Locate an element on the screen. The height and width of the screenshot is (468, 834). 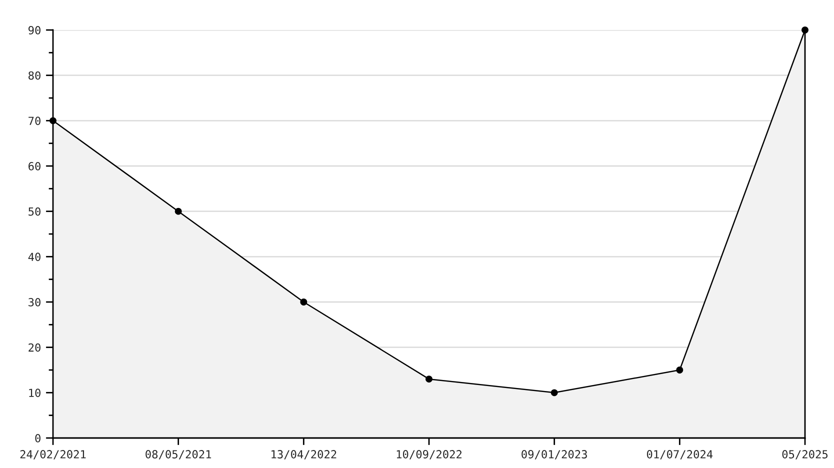
x-tick-label: 08/05/2021 is located at coordinates (179, 455).